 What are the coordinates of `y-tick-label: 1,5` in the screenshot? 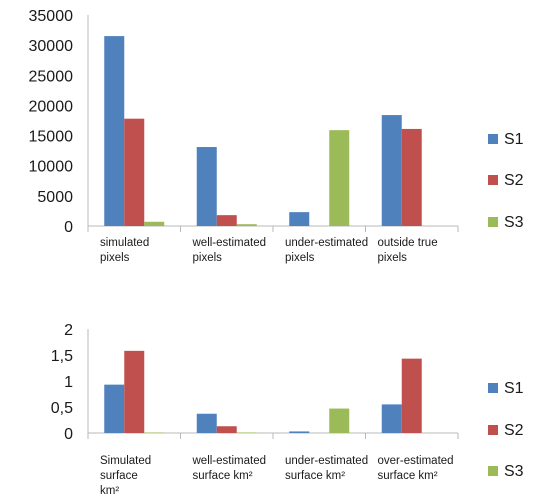 It's located at (62, 356).